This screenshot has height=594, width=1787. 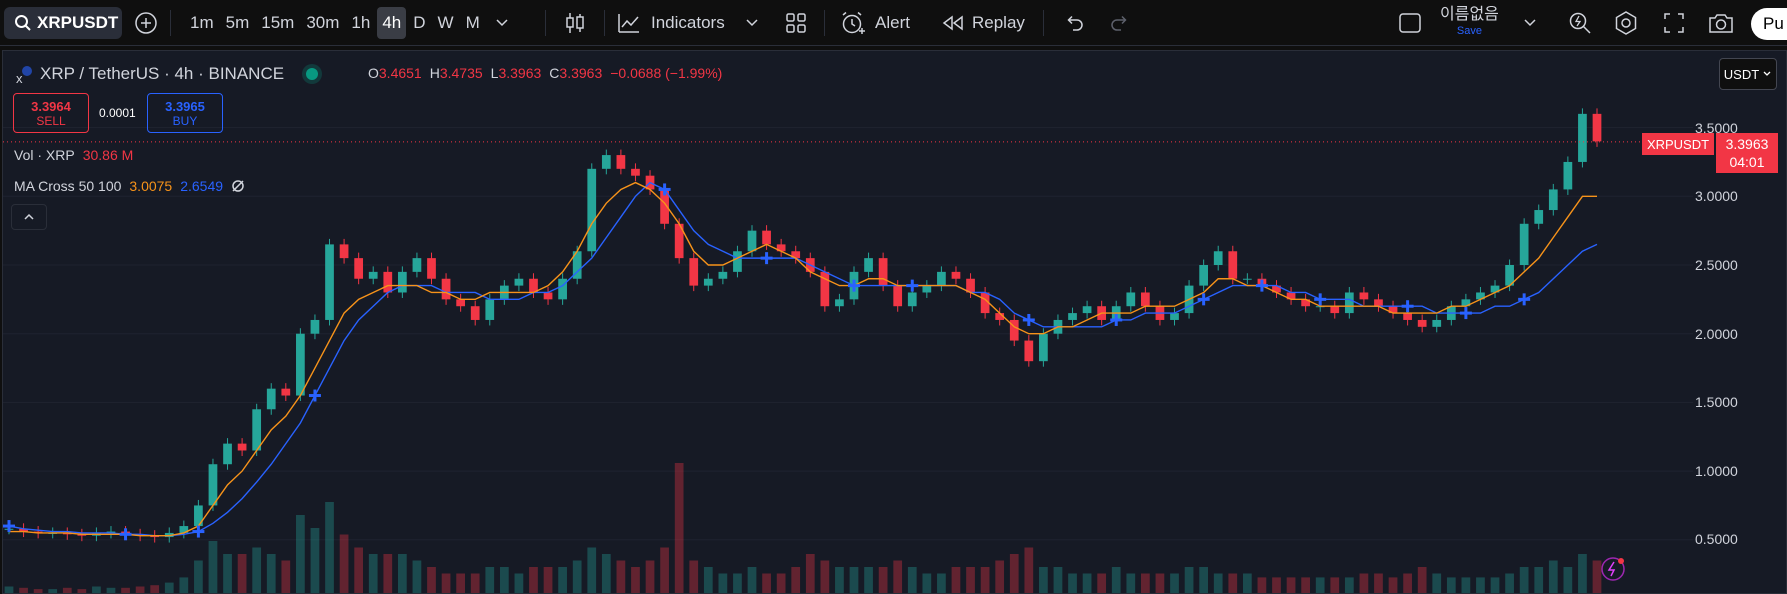 I want to click on quick-search-button, so click(x=1580, y=23).